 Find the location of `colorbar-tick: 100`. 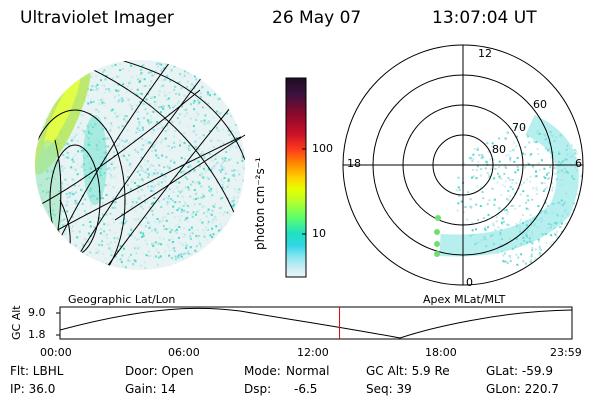

colorbar-tick: 100 is located at coordinates (322, 148).